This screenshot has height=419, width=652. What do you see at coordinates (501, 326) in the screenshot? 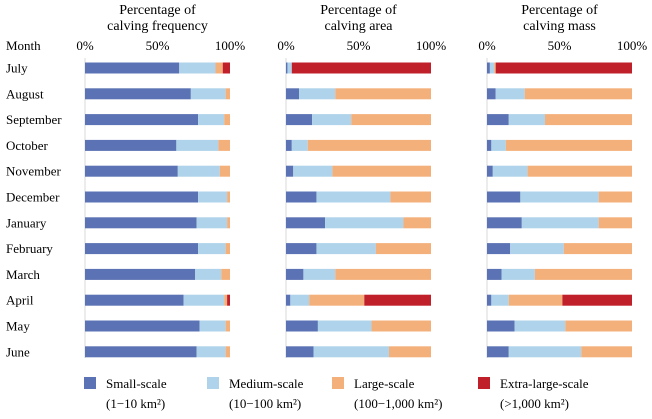
I see `bar-segment-small-scale-may` at bounding box center [501, 326].